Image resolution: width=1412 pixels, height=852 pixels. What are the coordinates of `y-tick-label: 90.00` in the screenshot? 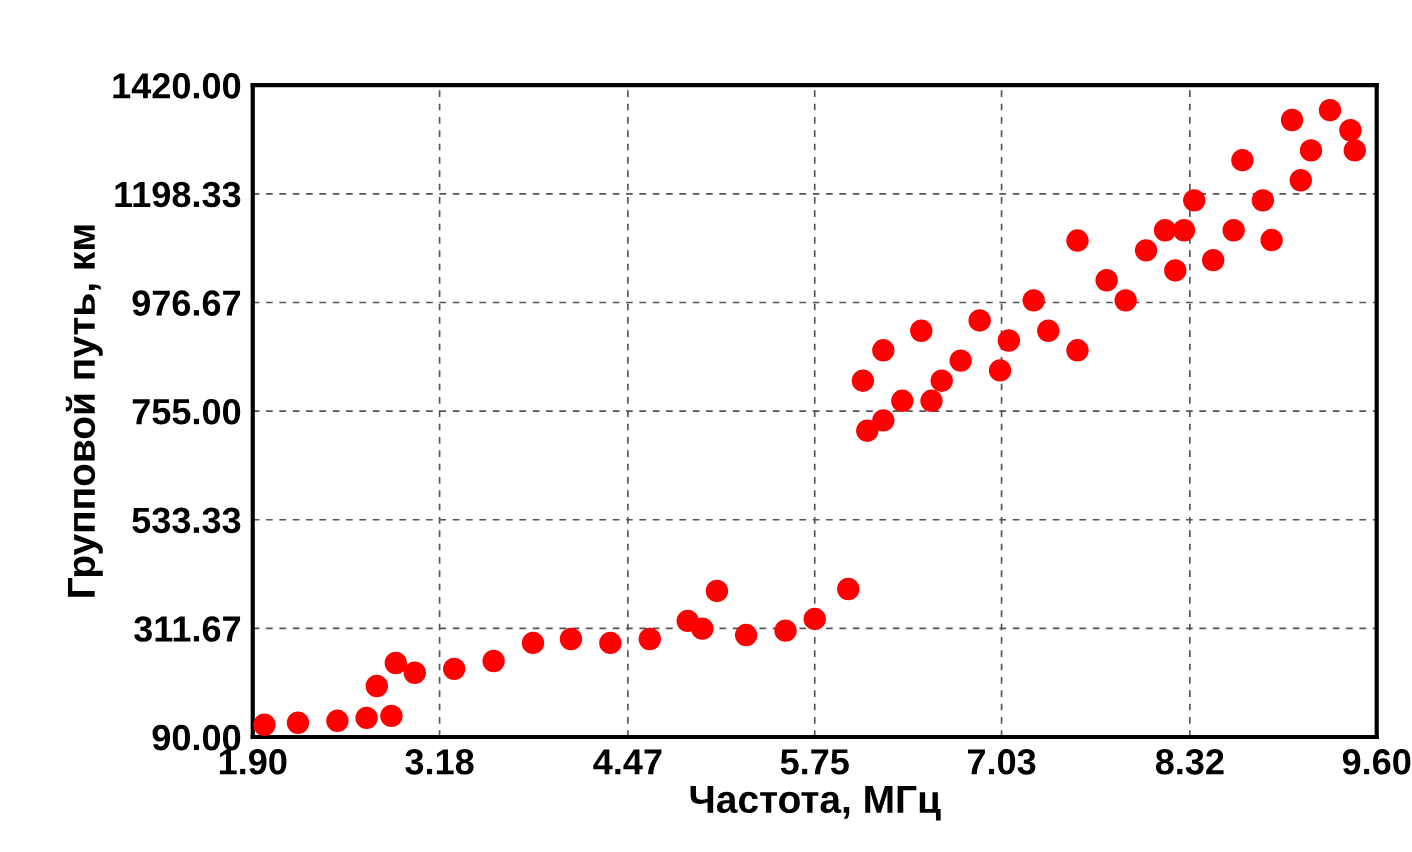 It's located at (196, 737).